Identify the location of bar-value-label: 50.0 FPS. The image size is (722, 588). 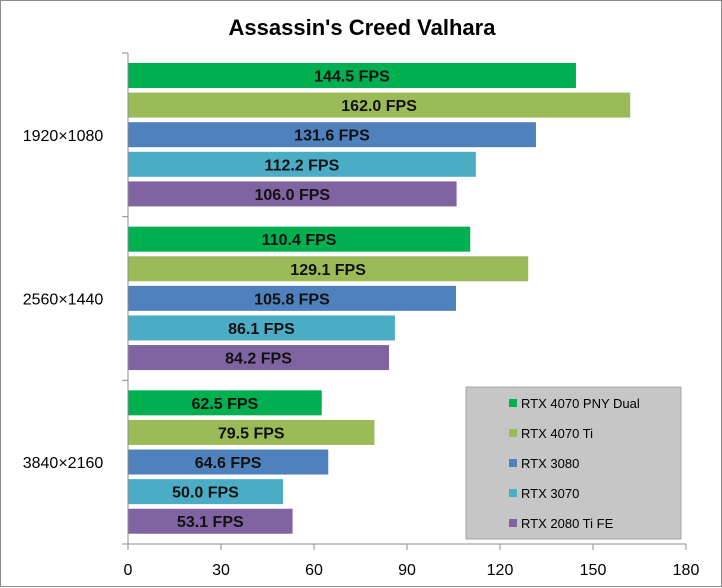
(205, 493).